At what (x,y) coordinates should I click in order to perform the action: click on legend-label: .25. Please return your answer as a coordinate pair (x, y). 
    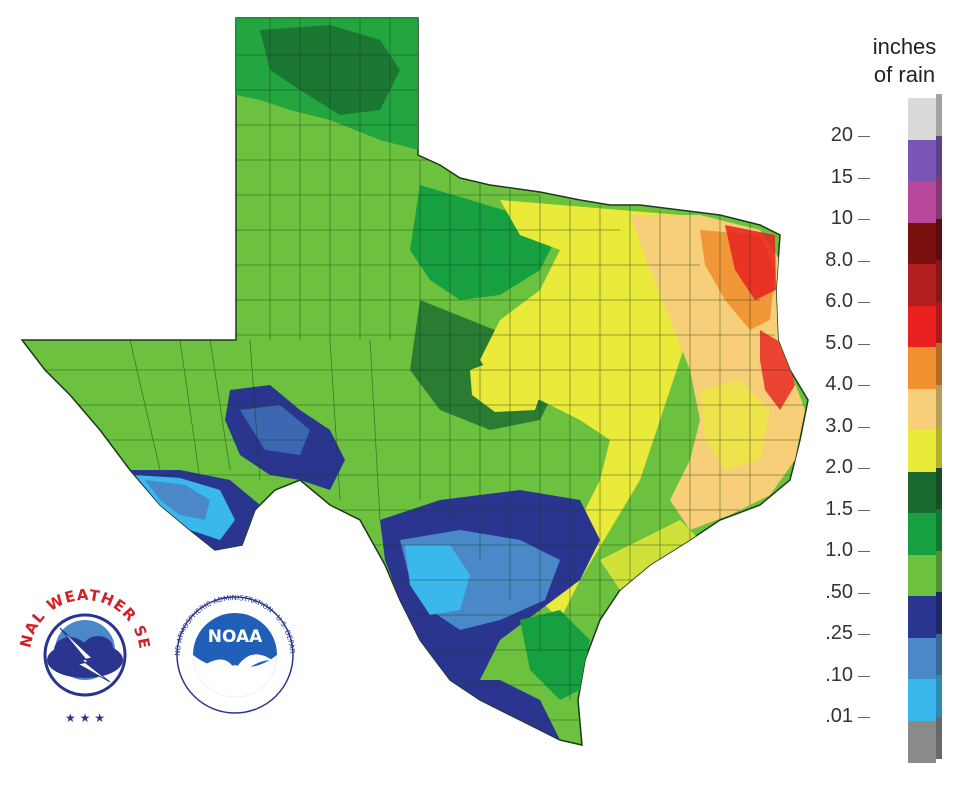
    Looking at the image, I should click on (839, 633).